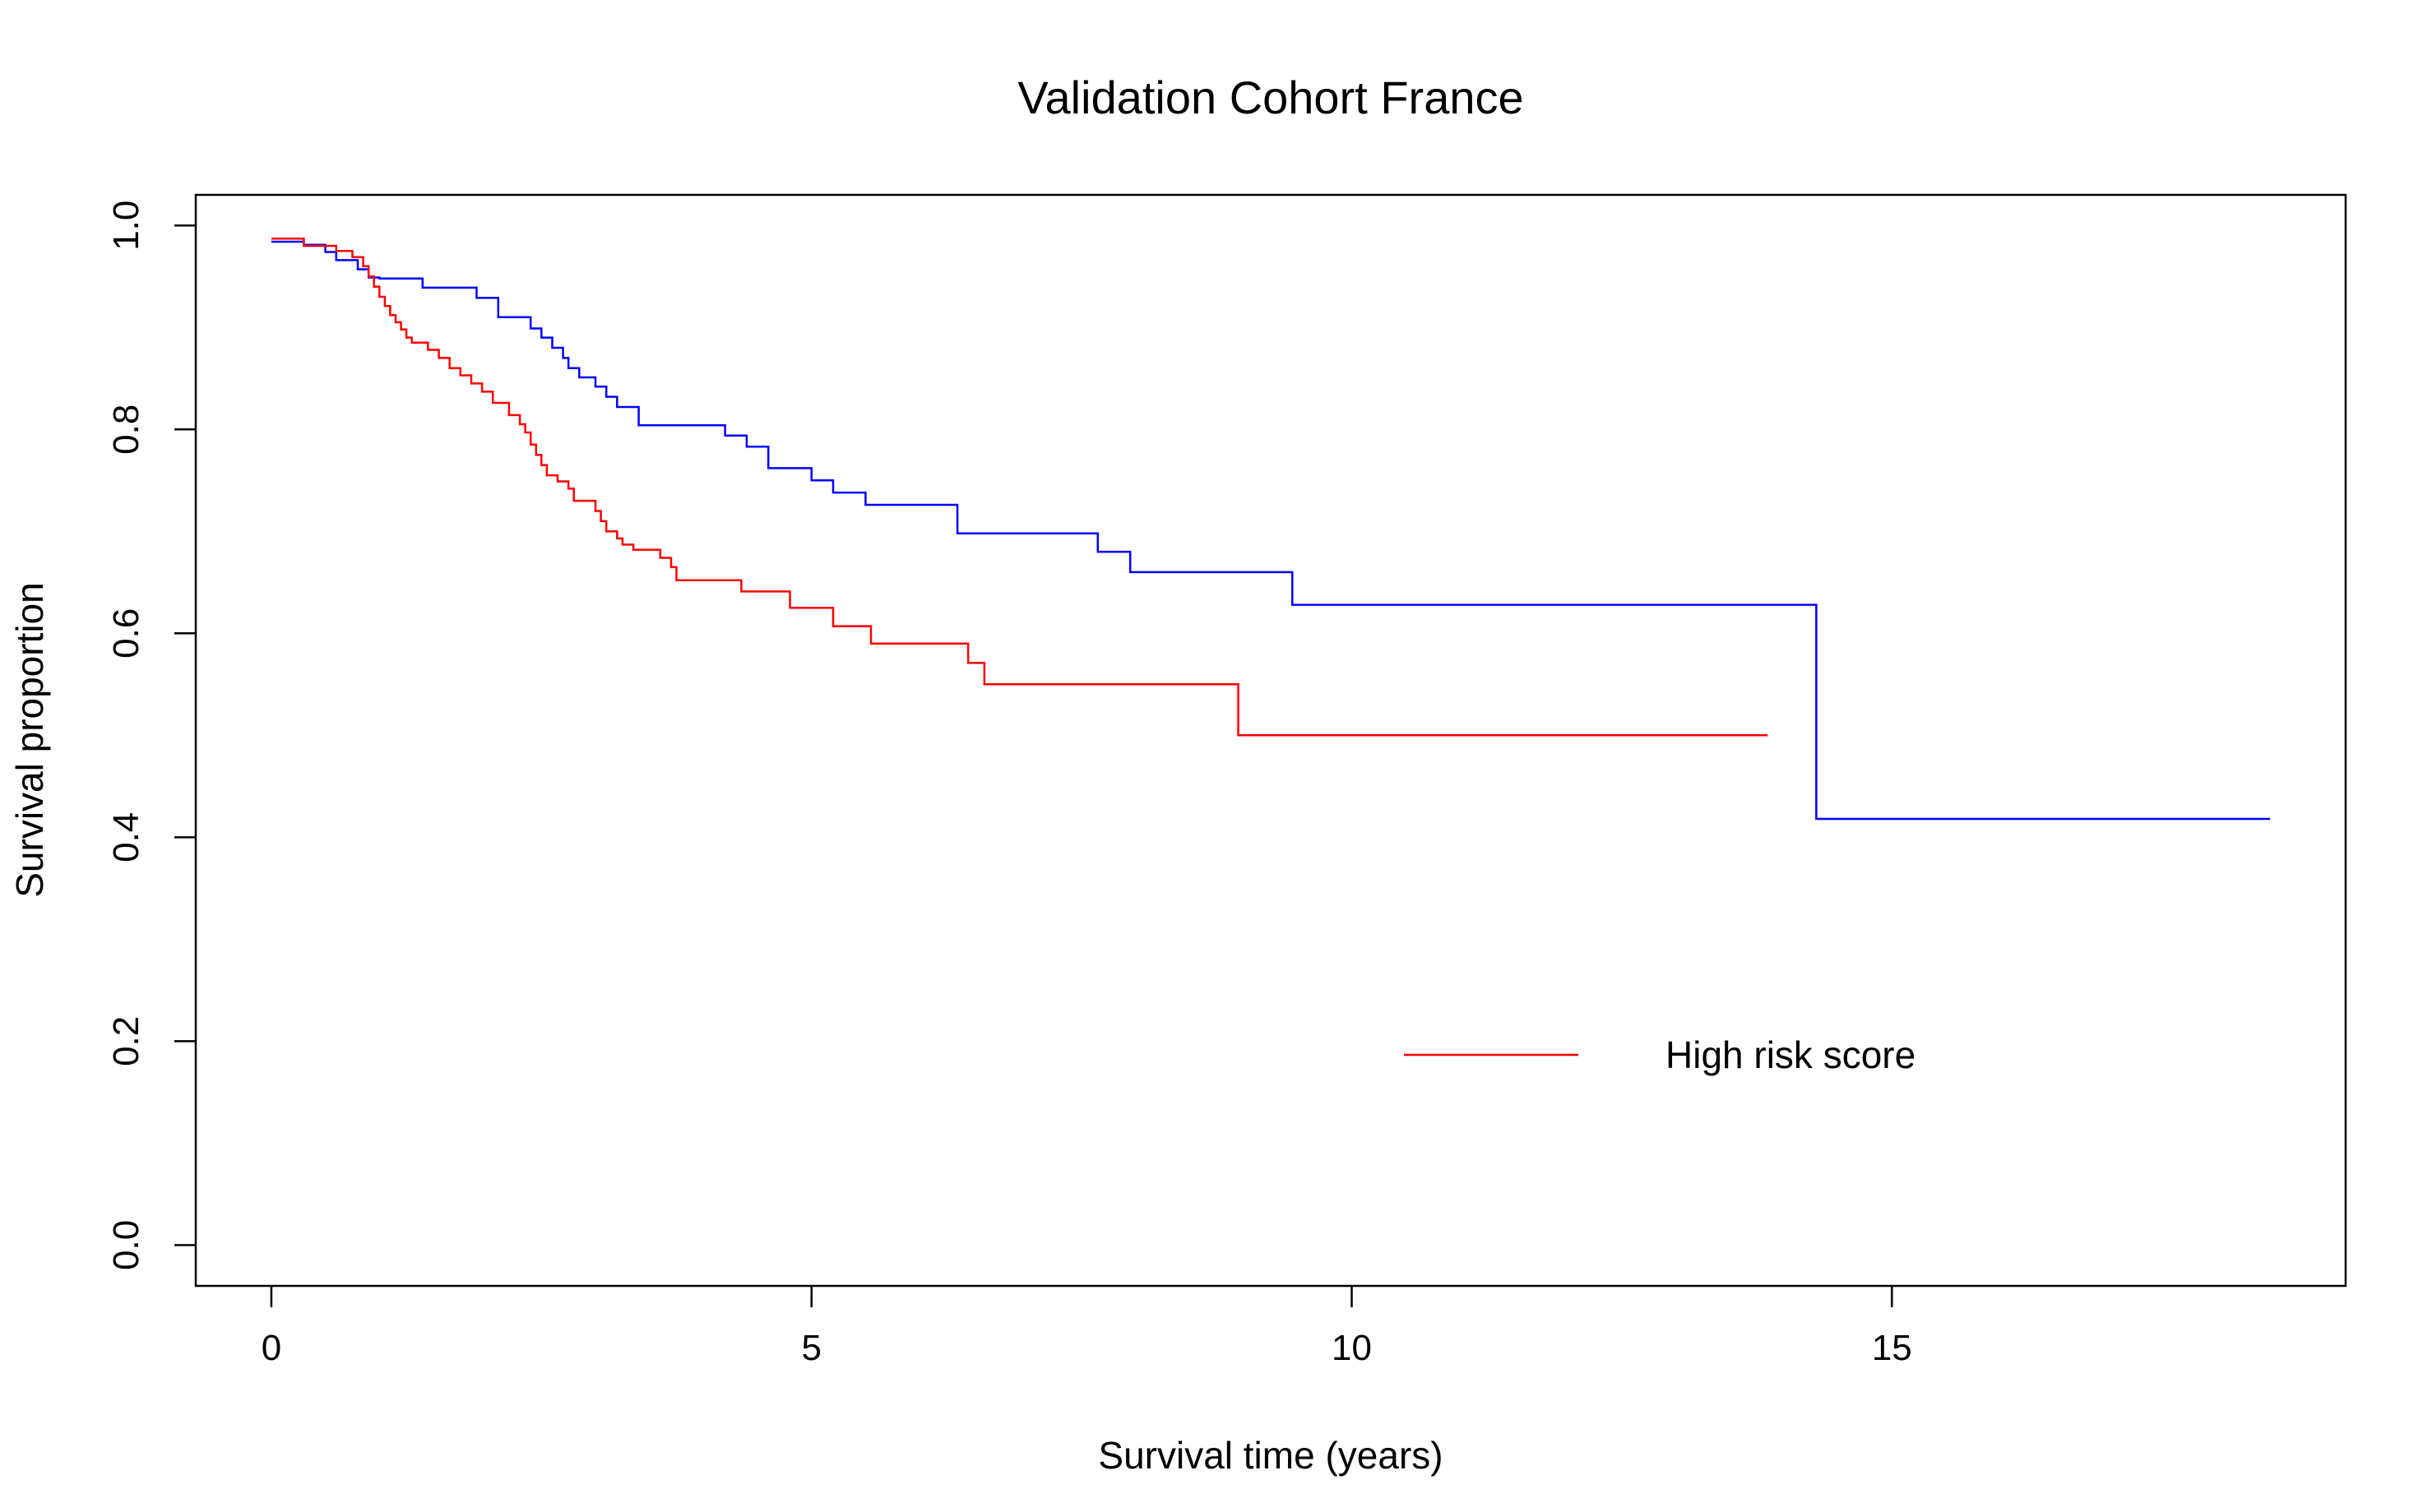 This screenshot has width=2418, height=1512. What do you see at coordinates (126, 837) in the screenshot?
I see `y-tick-label: 0.4` at bounding box center [126, 837].